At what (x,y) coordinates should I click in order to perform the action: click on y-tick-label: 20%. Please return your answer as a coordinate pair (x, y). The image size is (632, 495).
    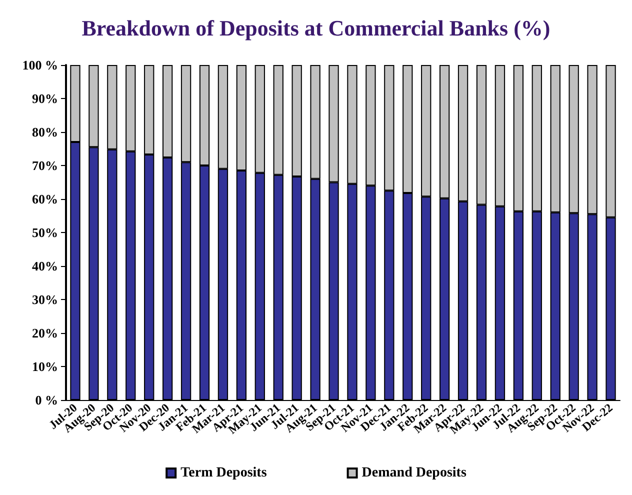
    Looking at the image, I should click on (45, 333).